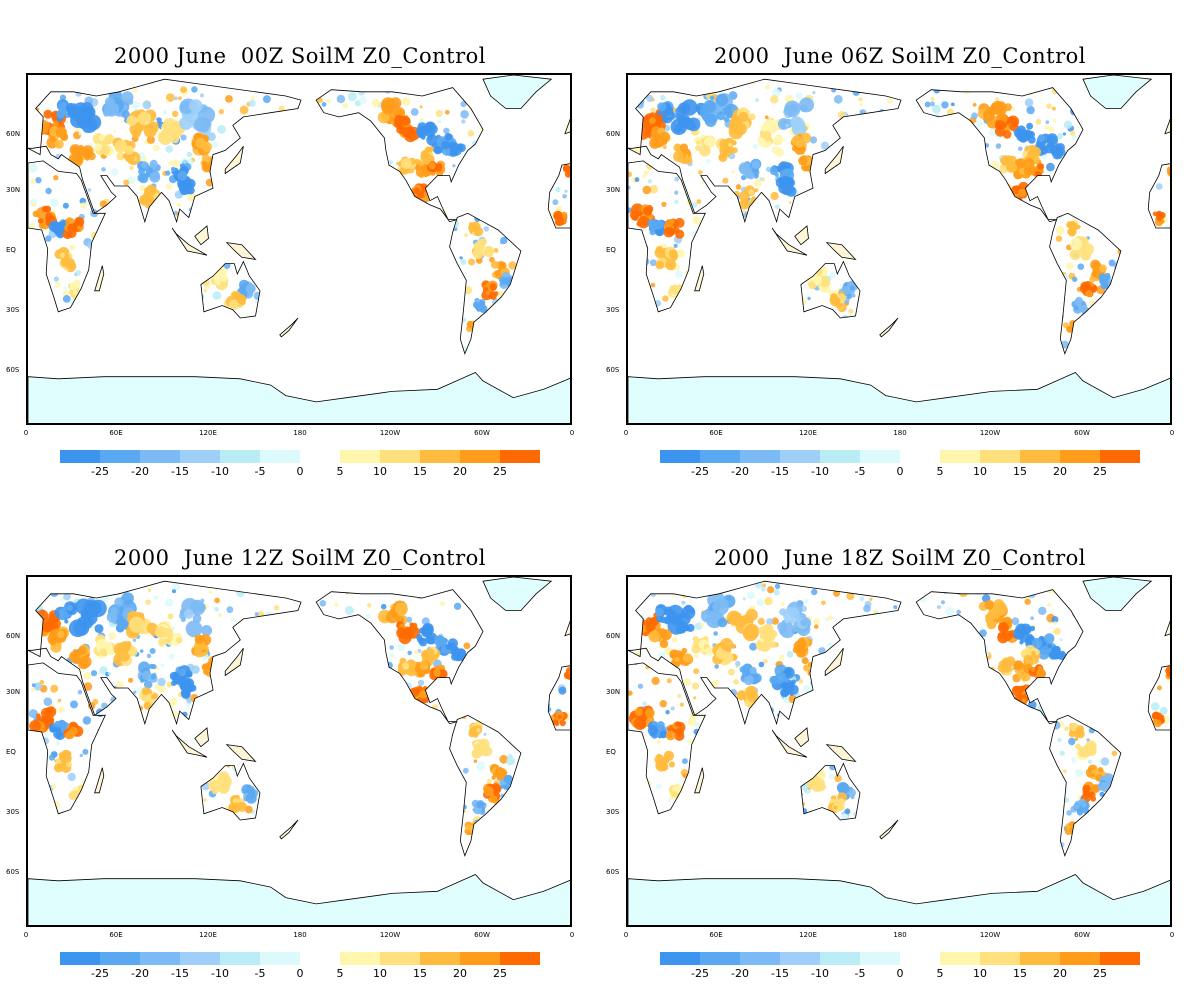 The image size is (1200, 1002). Describe the element at coordinates (900, 471) in the screenshot. I see `colorbar-label-negative: 0` at that location.